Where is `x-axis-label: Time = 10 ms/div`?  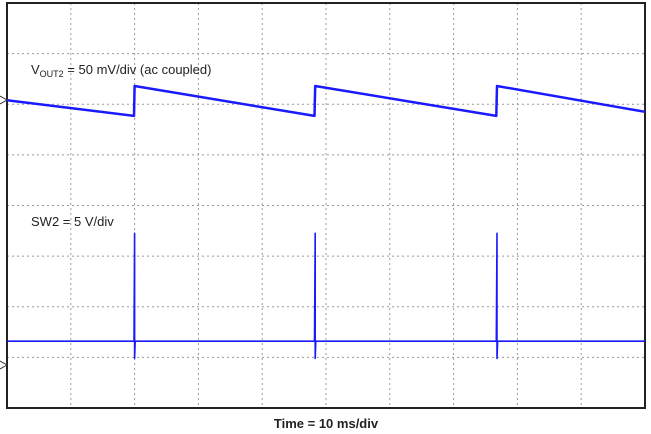 x-axis-label: Time = 10 ms/div is located at coordinates (326, 423).